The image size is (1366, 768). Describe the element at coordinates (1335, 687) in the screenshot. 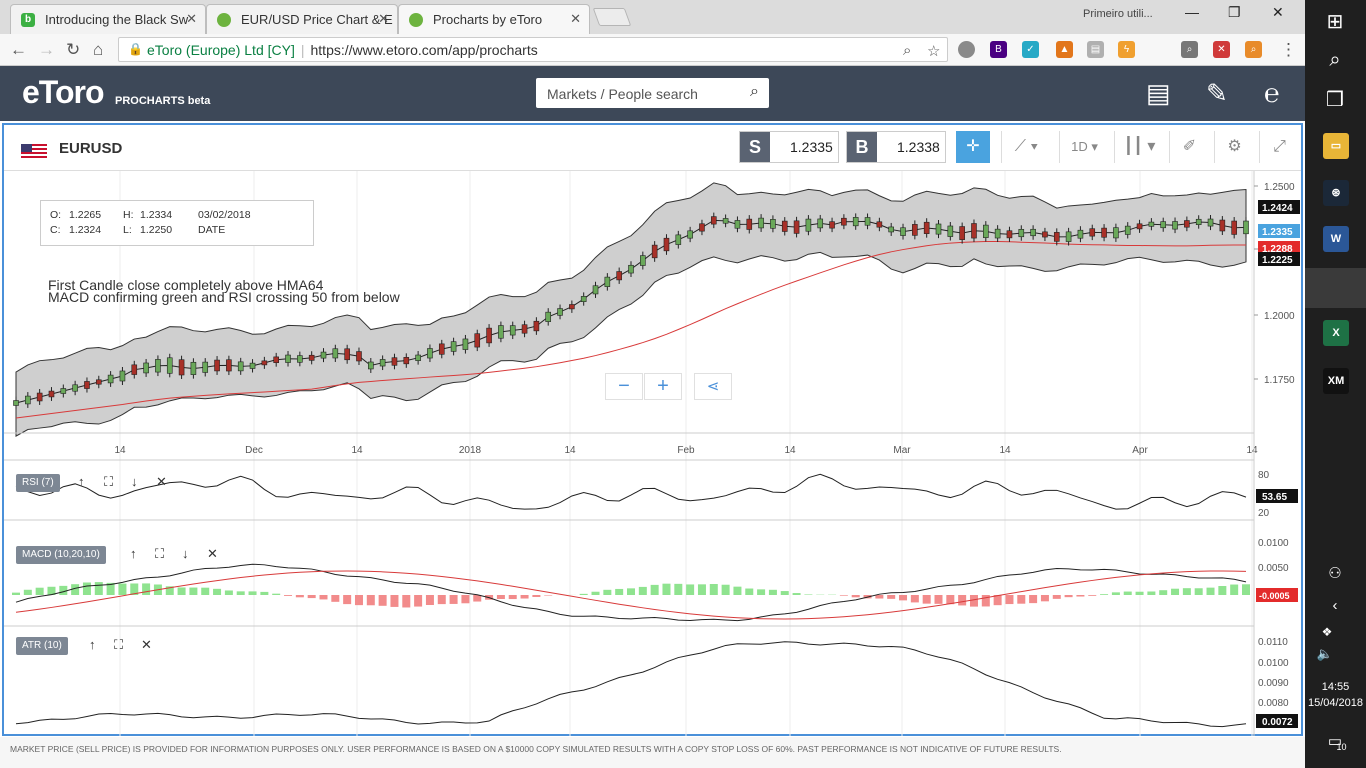

I see `clock-time: 14:55` at that location.